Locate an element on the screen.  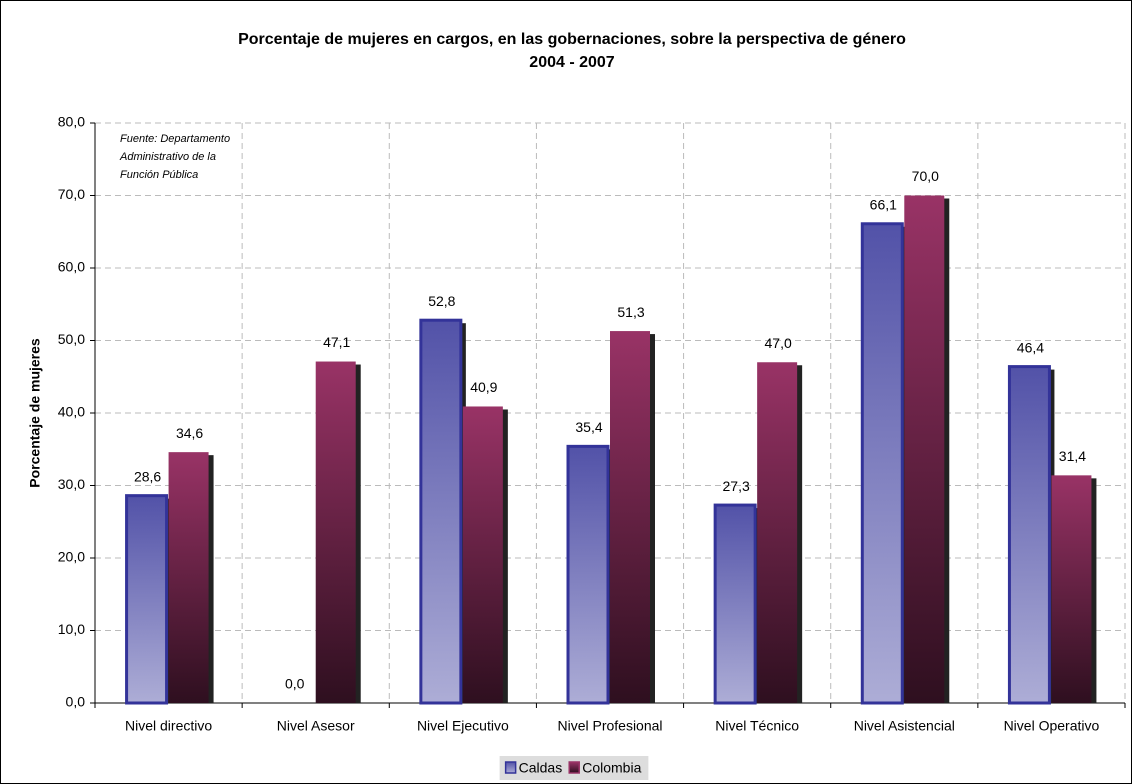
value-label: 52,8 is located at coordinates (441, 301).